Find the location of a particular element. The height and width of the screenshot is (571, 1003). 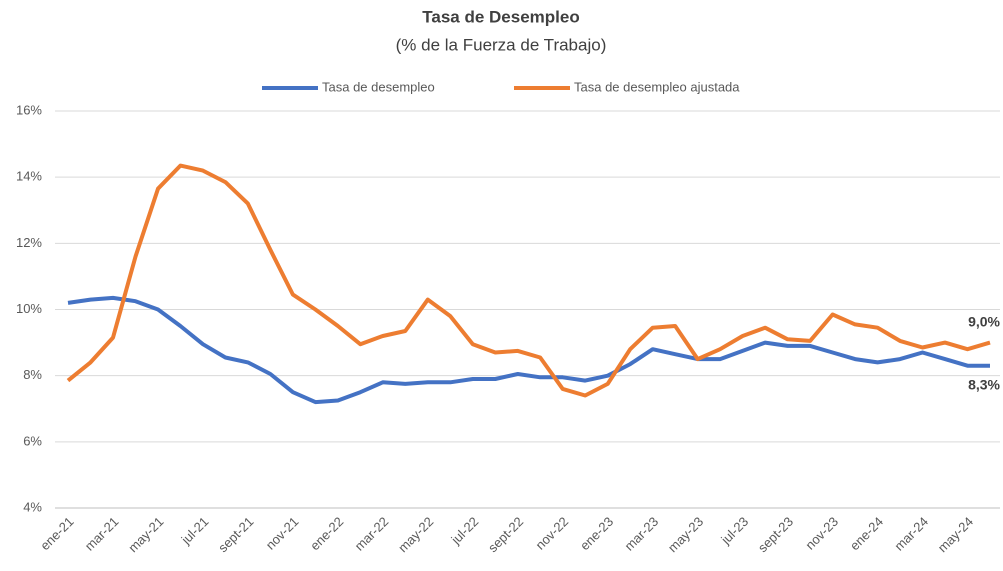

data-label: 9,0% is located at coordinates (984, 321).